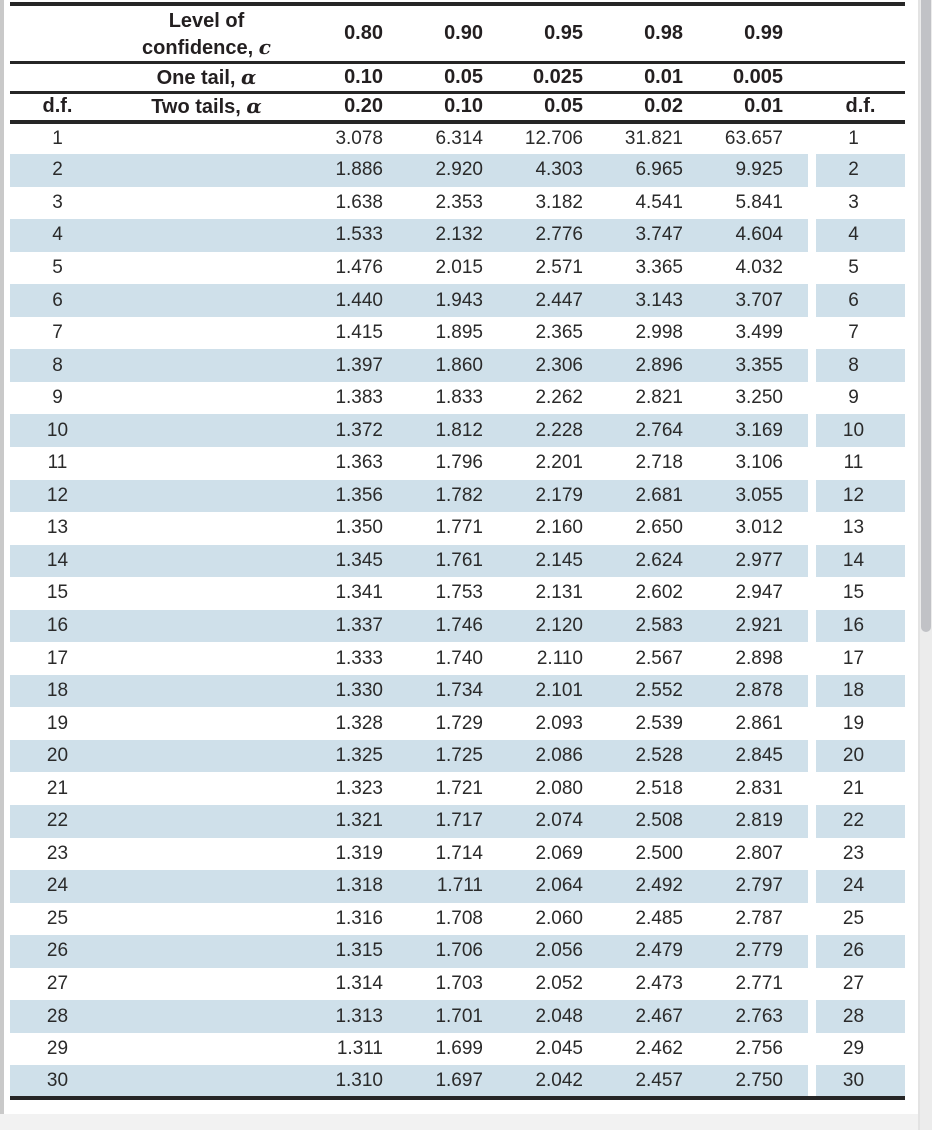  I want to click on t-value: 6.314, so click(459, 138).